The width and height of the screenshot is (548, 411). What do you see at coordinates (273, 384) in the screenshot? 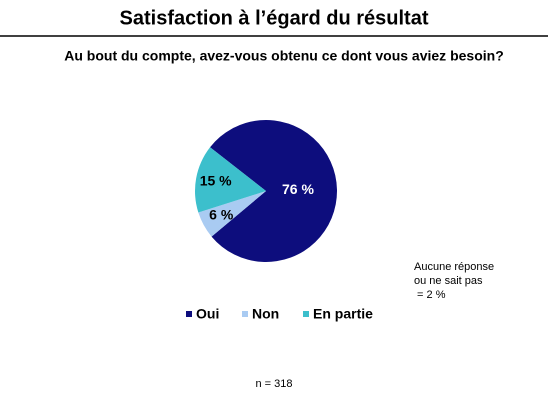
I see `sample-note: n = 318` at bounding box center [273, 384].